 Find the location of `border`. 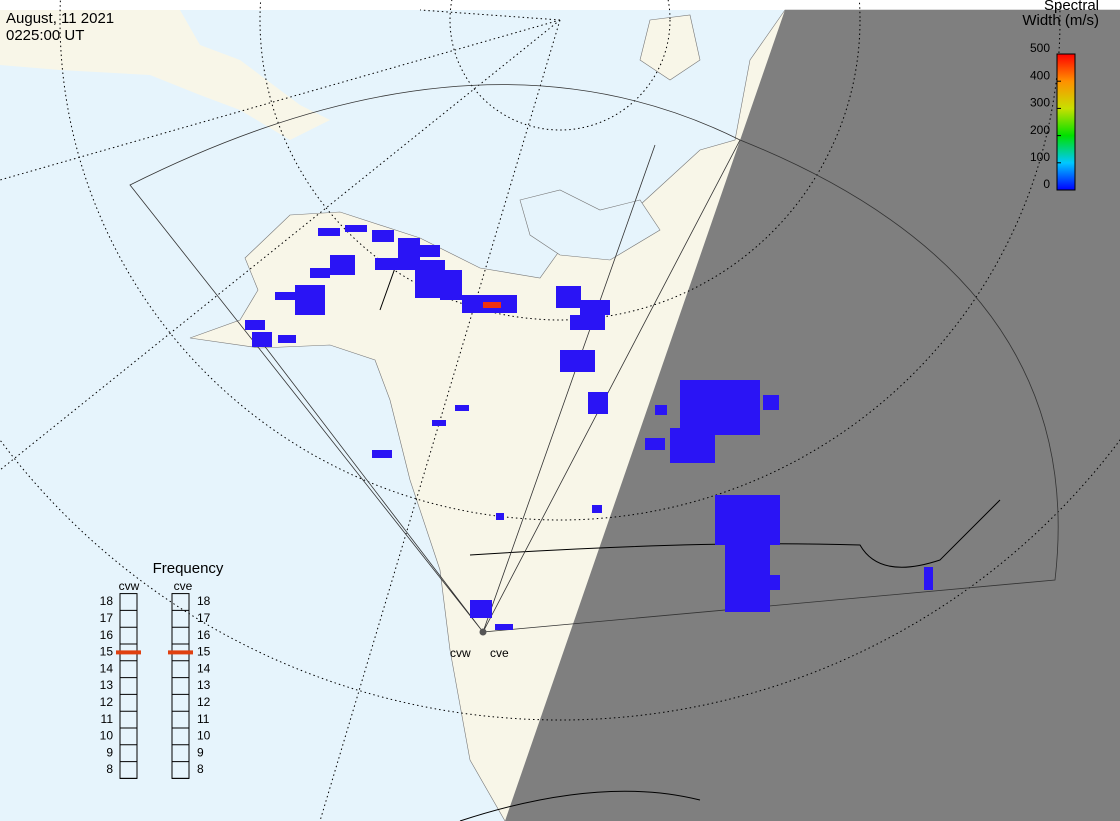

border is located at coordinates (735, 533).